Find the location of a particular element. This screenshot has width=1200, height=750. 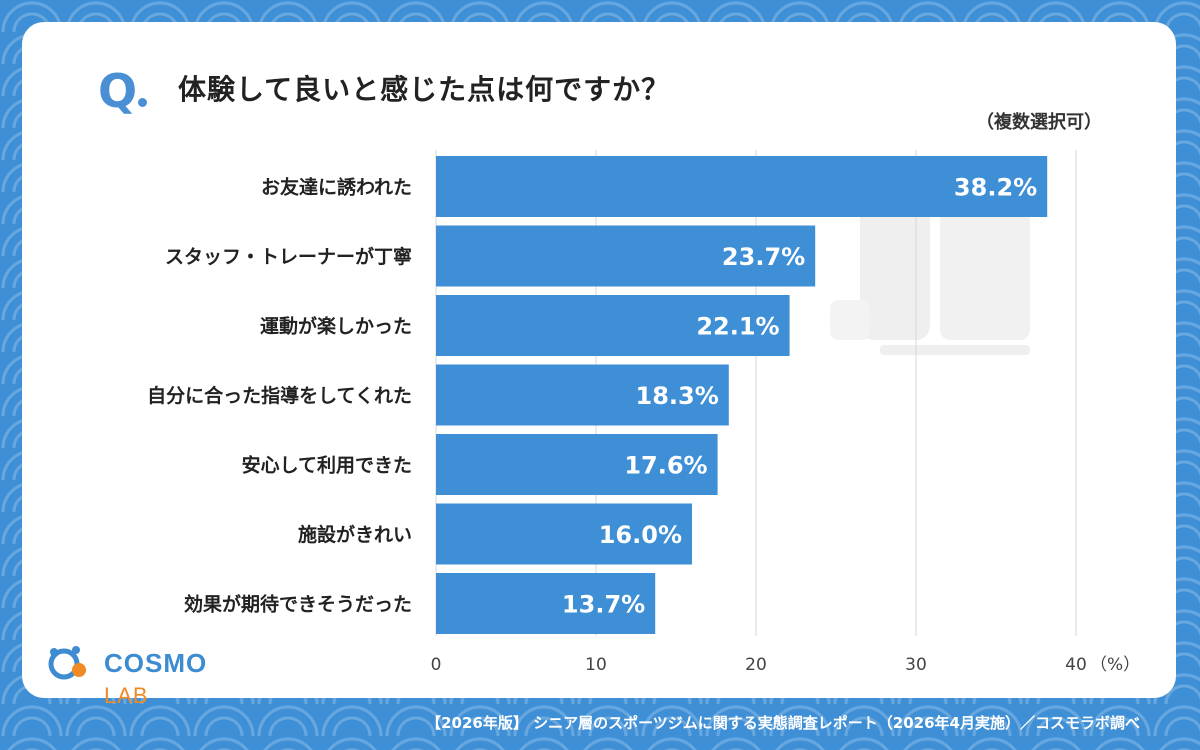

bar-value-label: 22.1% is located at coordinates (737, 327).